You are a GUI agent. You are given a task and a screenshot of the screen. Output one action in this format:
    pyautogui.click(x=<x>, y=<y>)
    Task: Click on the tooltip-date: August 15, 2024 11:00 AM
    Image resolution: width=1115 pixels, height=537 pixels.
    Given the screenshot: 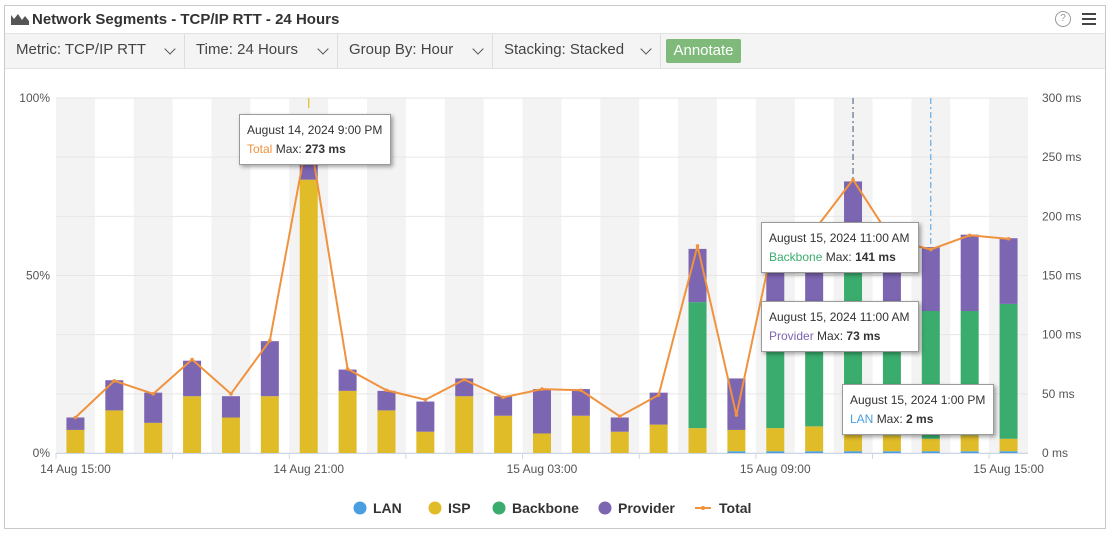 What is the action you would take?
    pyautogui.click(x=839, y=317)
    